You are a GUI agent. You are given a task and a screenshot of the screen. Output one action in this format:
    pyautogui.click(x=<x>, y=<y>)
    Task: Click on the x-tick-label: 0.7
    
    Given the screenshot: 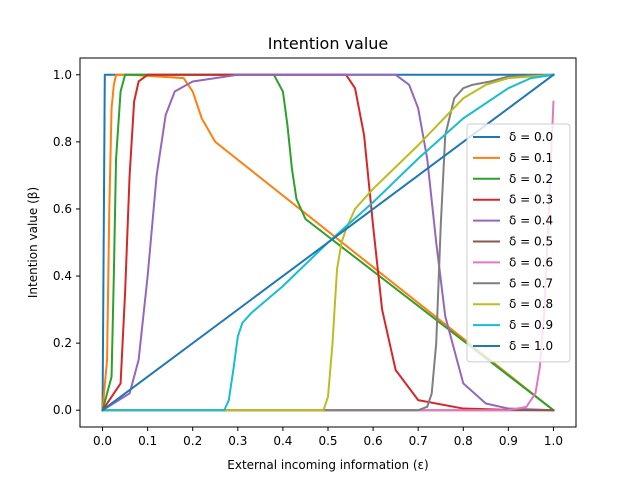 What is the action you would take?
    pyautogui.click(x=418, y=441)
    